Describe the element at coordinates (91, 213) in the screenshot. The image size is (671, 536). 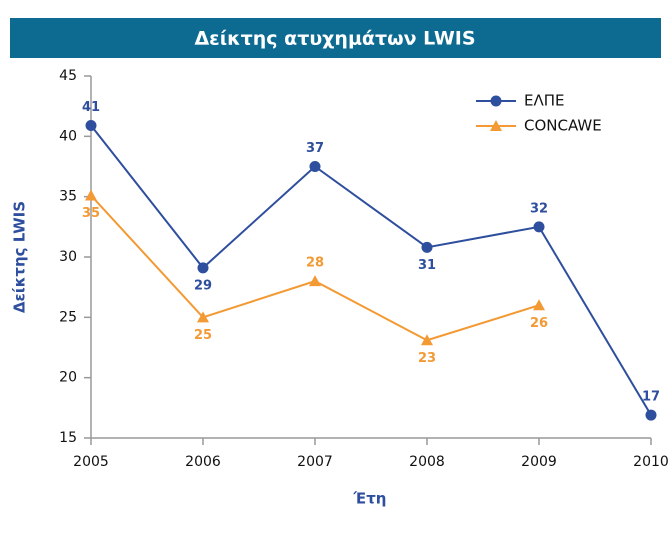
I see `data-label: 35` at that location.